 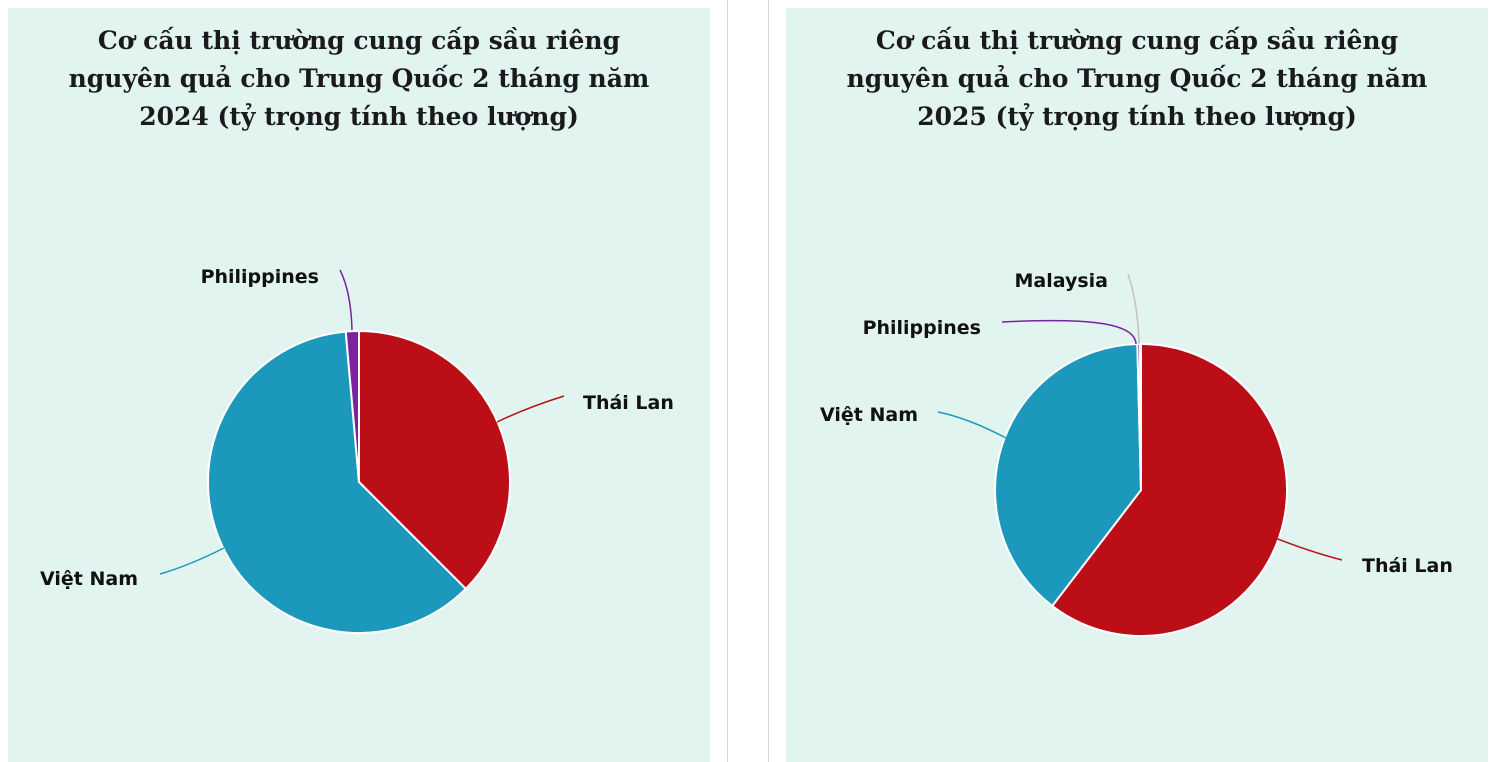 What do you see at coordinates (1061, 281) in the screenshot?
I see `slice-label: Malaysia` at bounding box center [1061, 281].